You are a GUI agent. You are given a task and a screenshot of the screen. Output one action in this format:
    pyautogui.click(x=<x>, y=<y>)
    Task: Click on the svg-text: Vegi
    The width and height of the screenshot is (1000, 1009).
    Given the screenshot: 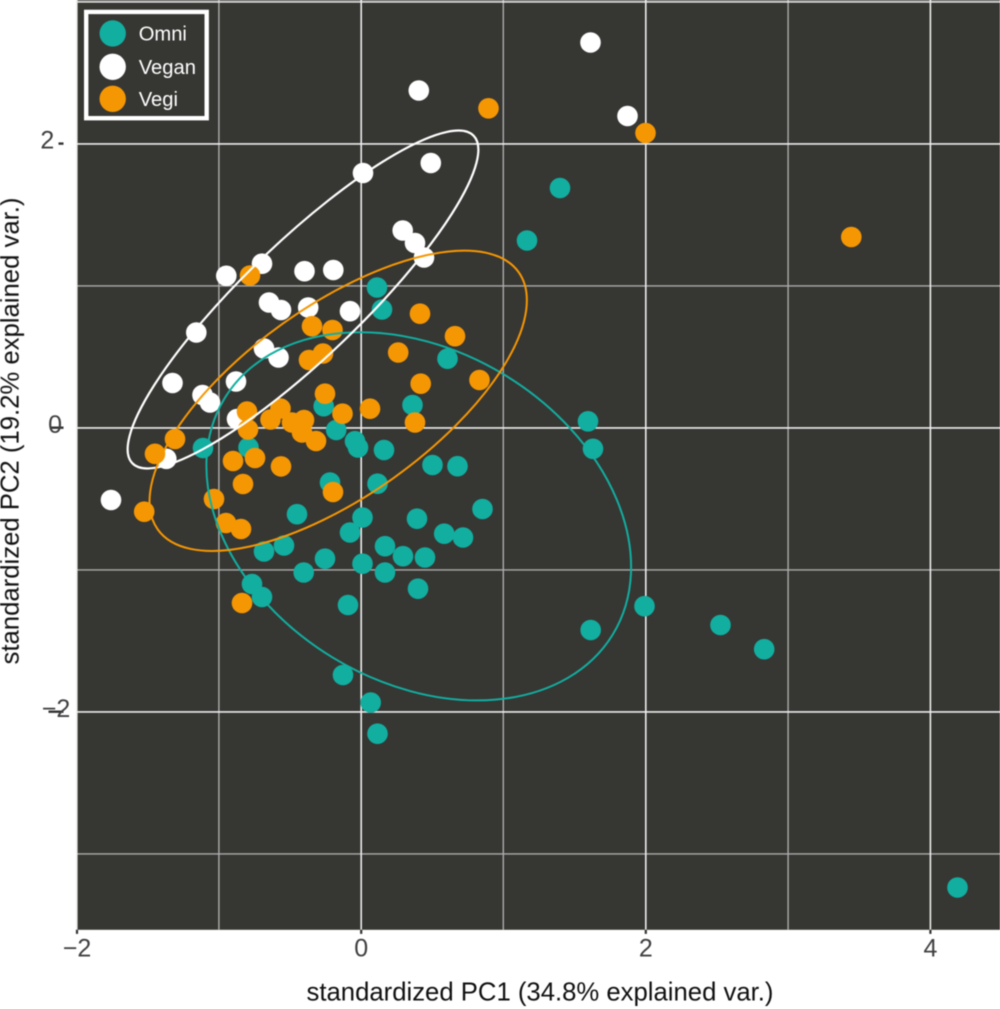 What is the action you would take?
    pyautogui.click(x=158, y=100)
    